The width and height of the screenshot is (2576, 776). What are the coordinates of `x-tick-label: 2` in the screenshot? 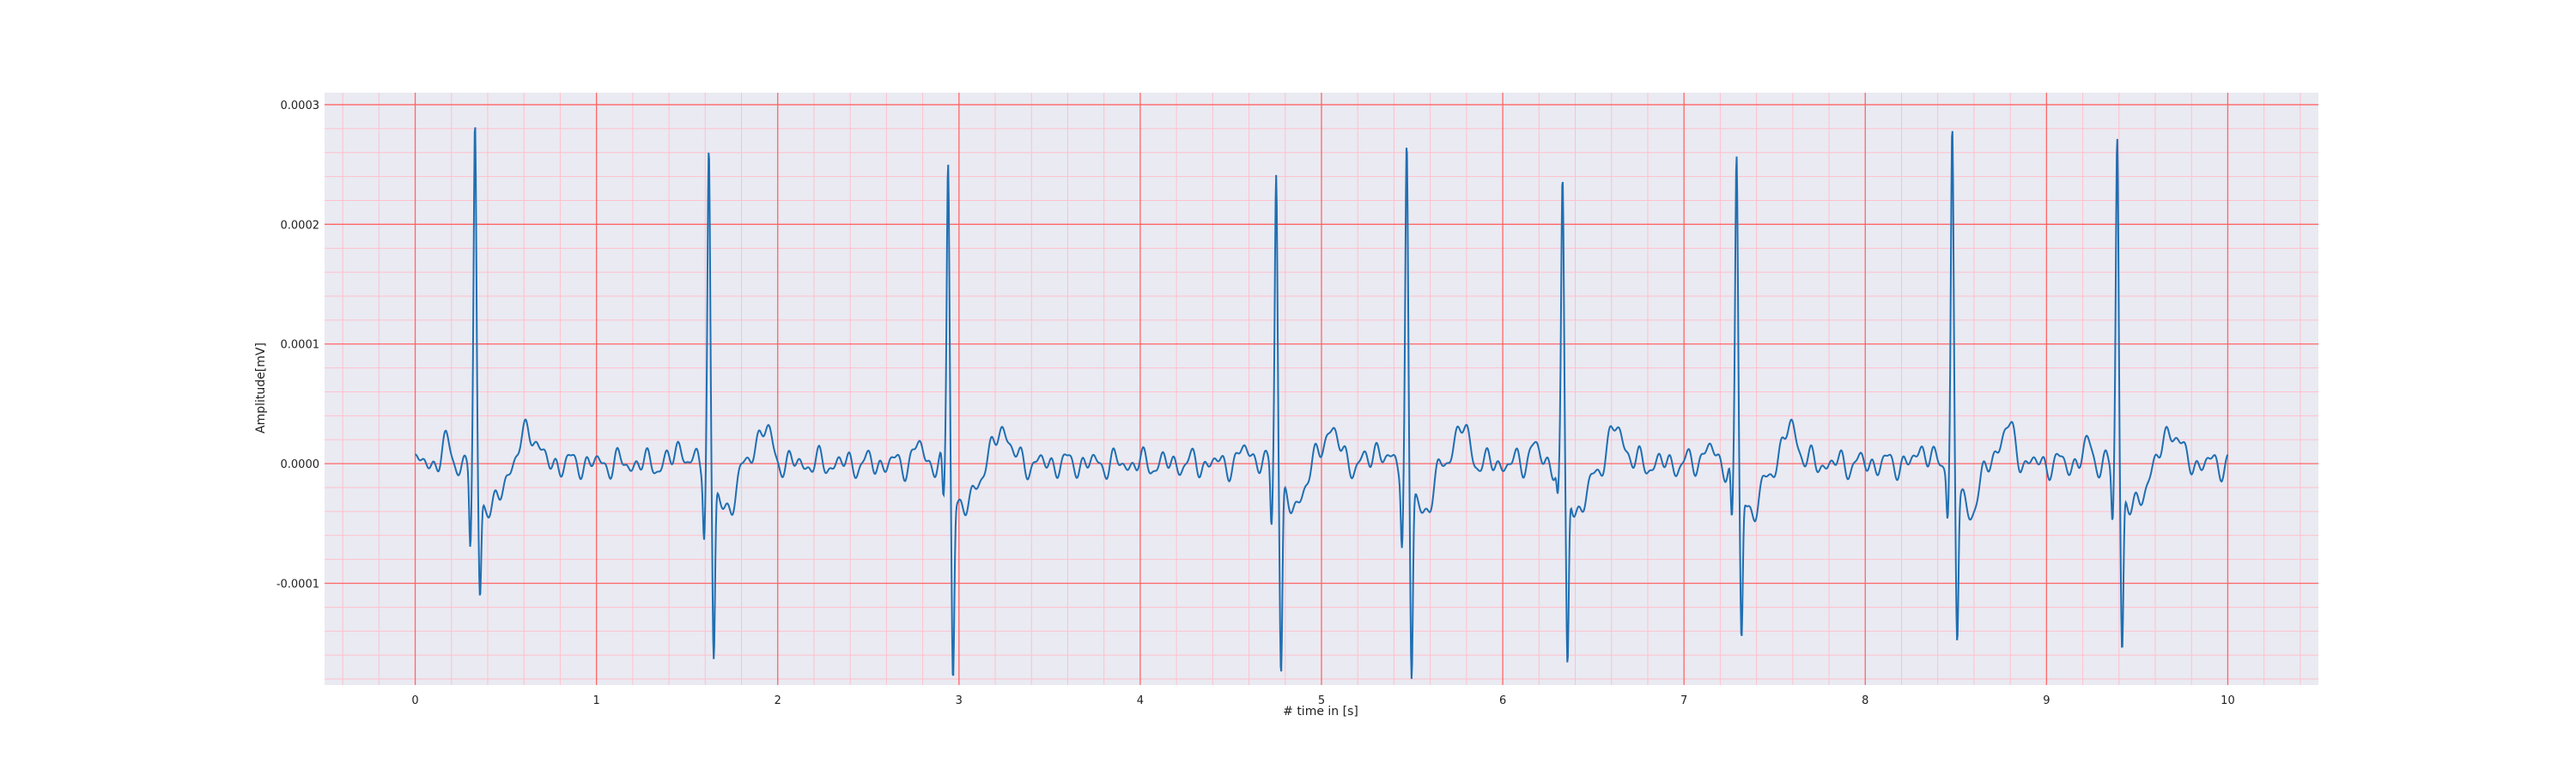 It's located at (778, 701).